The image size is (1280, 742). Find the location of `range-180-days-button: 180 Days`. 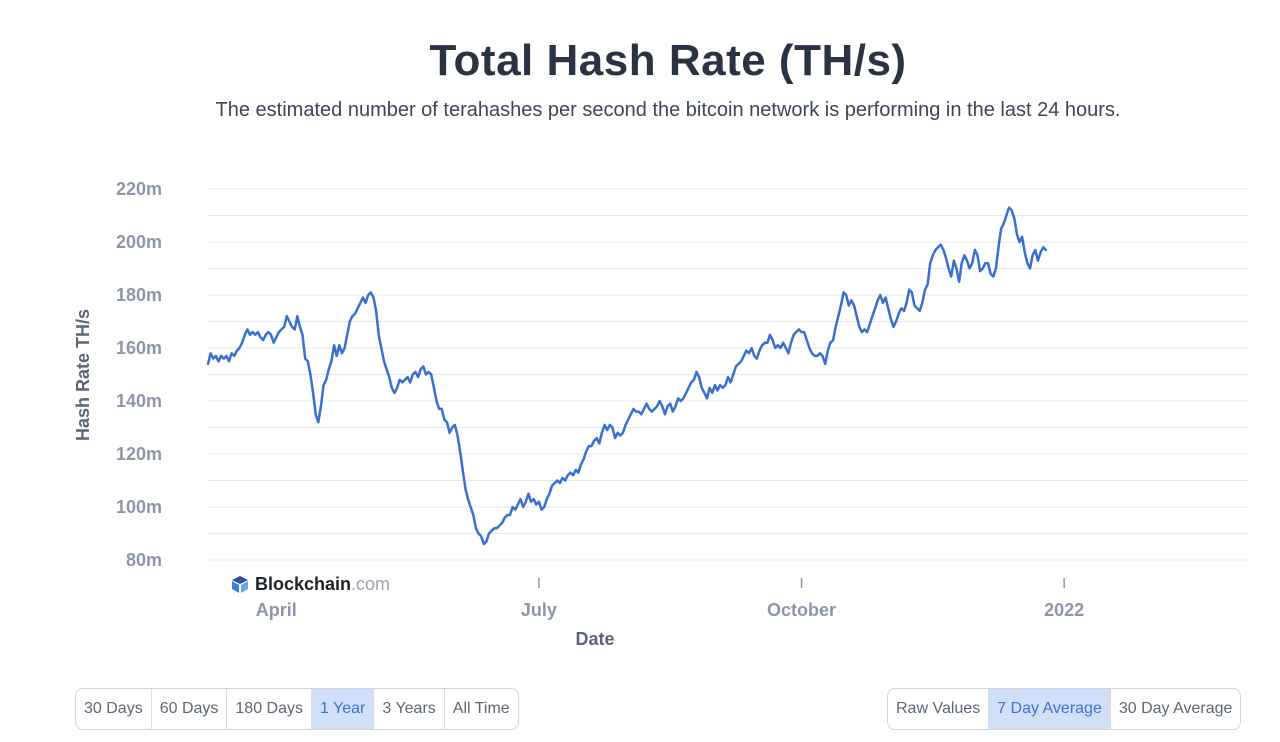

range-180-days-button: 180 Days is located at coordinates (269, 709).